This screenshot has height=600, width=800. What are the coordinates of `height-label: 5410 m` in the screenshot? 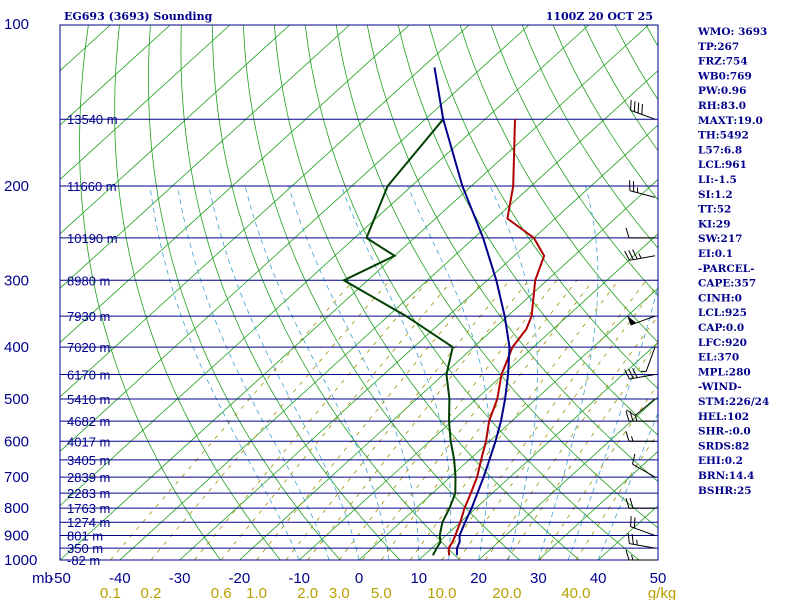 It's located at (88, 399).